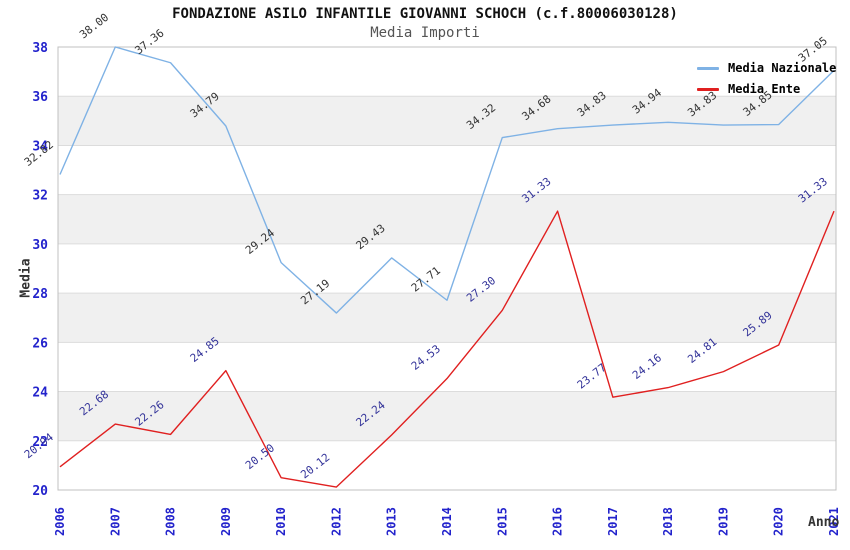 The image size is (850, 550). What do you see at coordinates (40, 491) in the screenshot?
I see `y-tick-label: 20` at bounding box center [40, 491].